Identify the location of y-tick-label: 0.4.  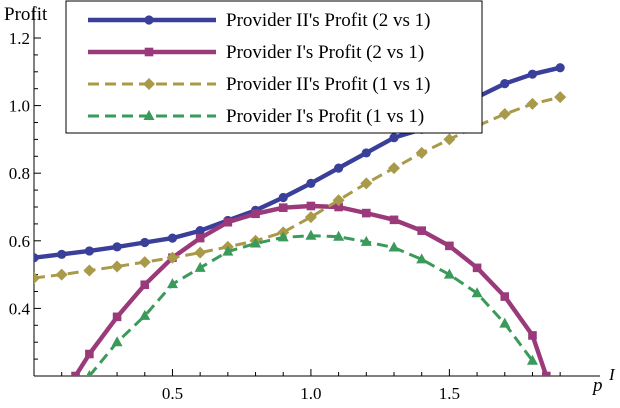
(20, 308).